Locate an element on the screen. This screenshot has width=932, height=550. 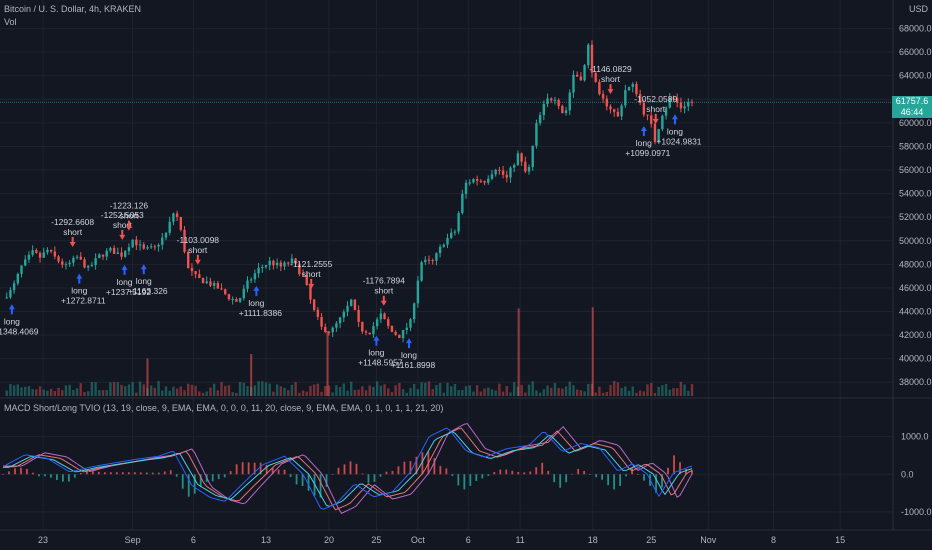
price-tick-label: 58000.0 is located at coordinates (915, 146).